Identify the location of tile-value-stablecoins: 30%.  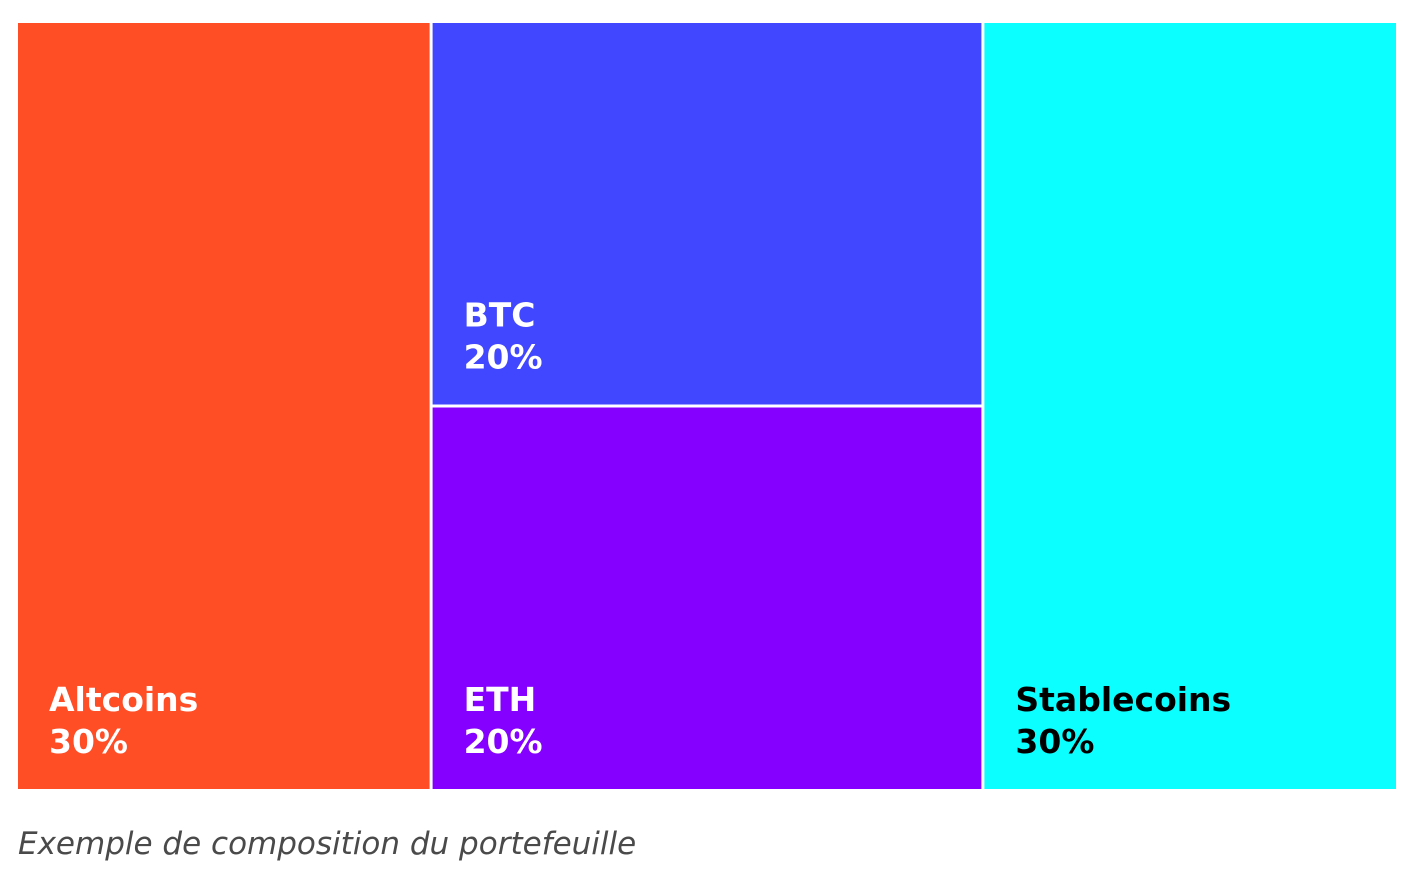
(1054, 741).